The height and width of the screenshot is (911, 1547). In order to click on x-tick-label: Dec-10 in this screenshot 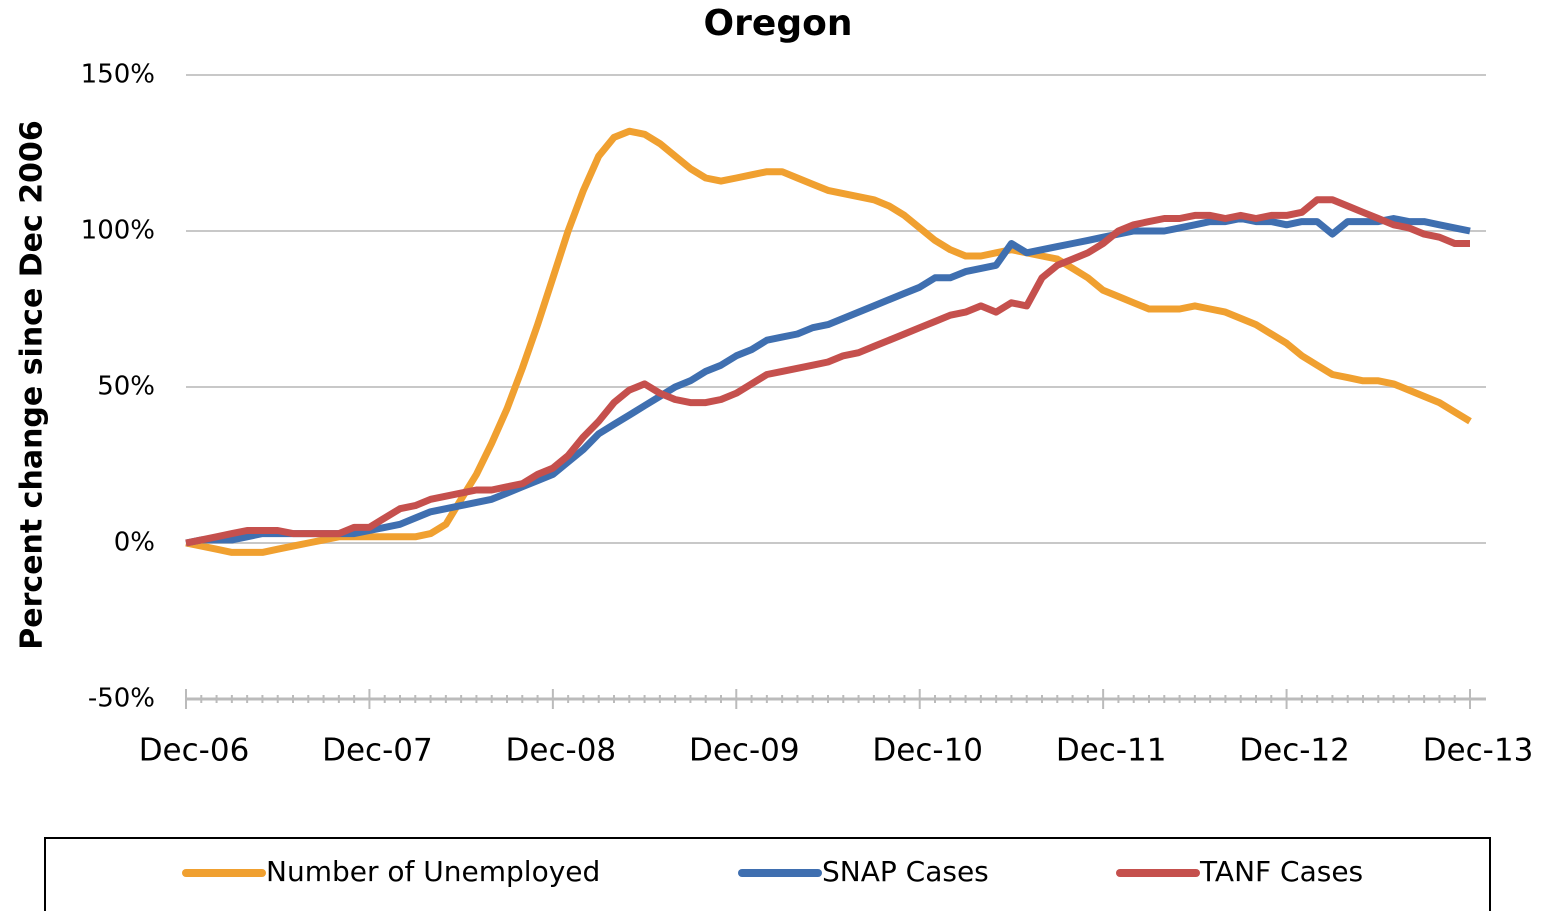, I will do `click(927, 751)`.